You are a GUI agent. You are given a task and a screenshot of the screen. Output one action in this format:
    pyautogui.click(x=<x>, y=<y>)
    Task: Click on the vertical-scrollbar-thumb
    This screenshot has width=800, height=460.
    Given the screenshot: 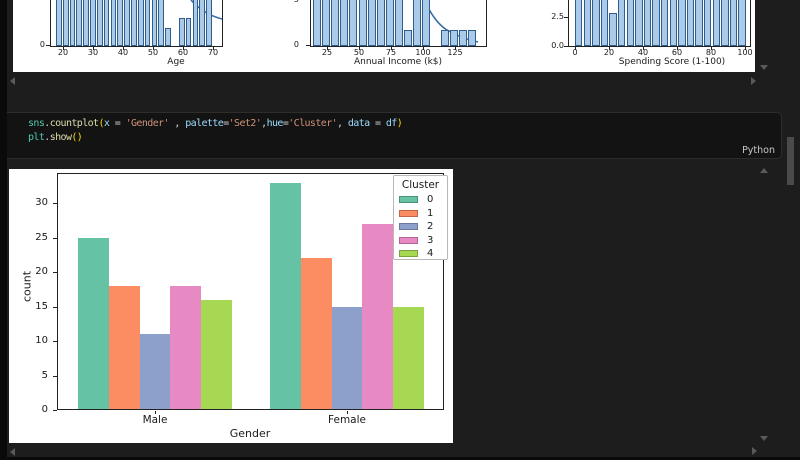 What is the action you would take?
    pyautogui.click(x=790, y=161)
    